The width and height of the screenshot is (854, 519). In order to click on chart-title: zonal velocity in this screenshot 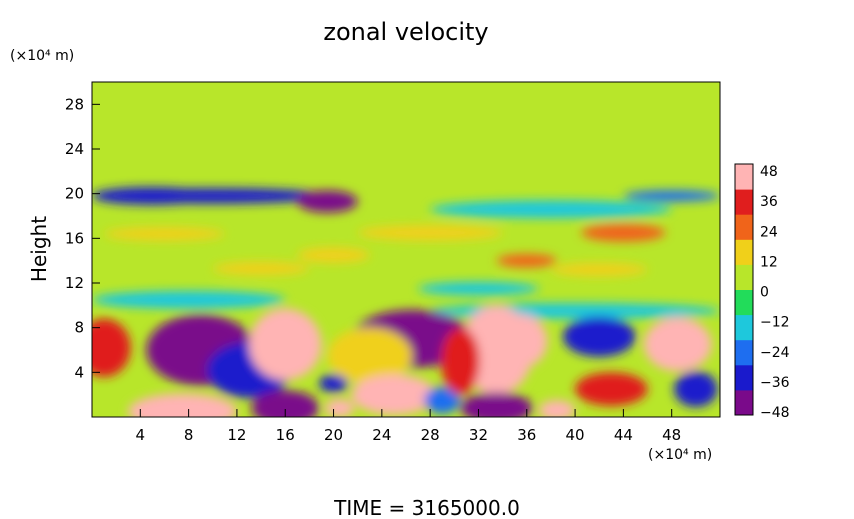, I will do `click(405, 32)`.